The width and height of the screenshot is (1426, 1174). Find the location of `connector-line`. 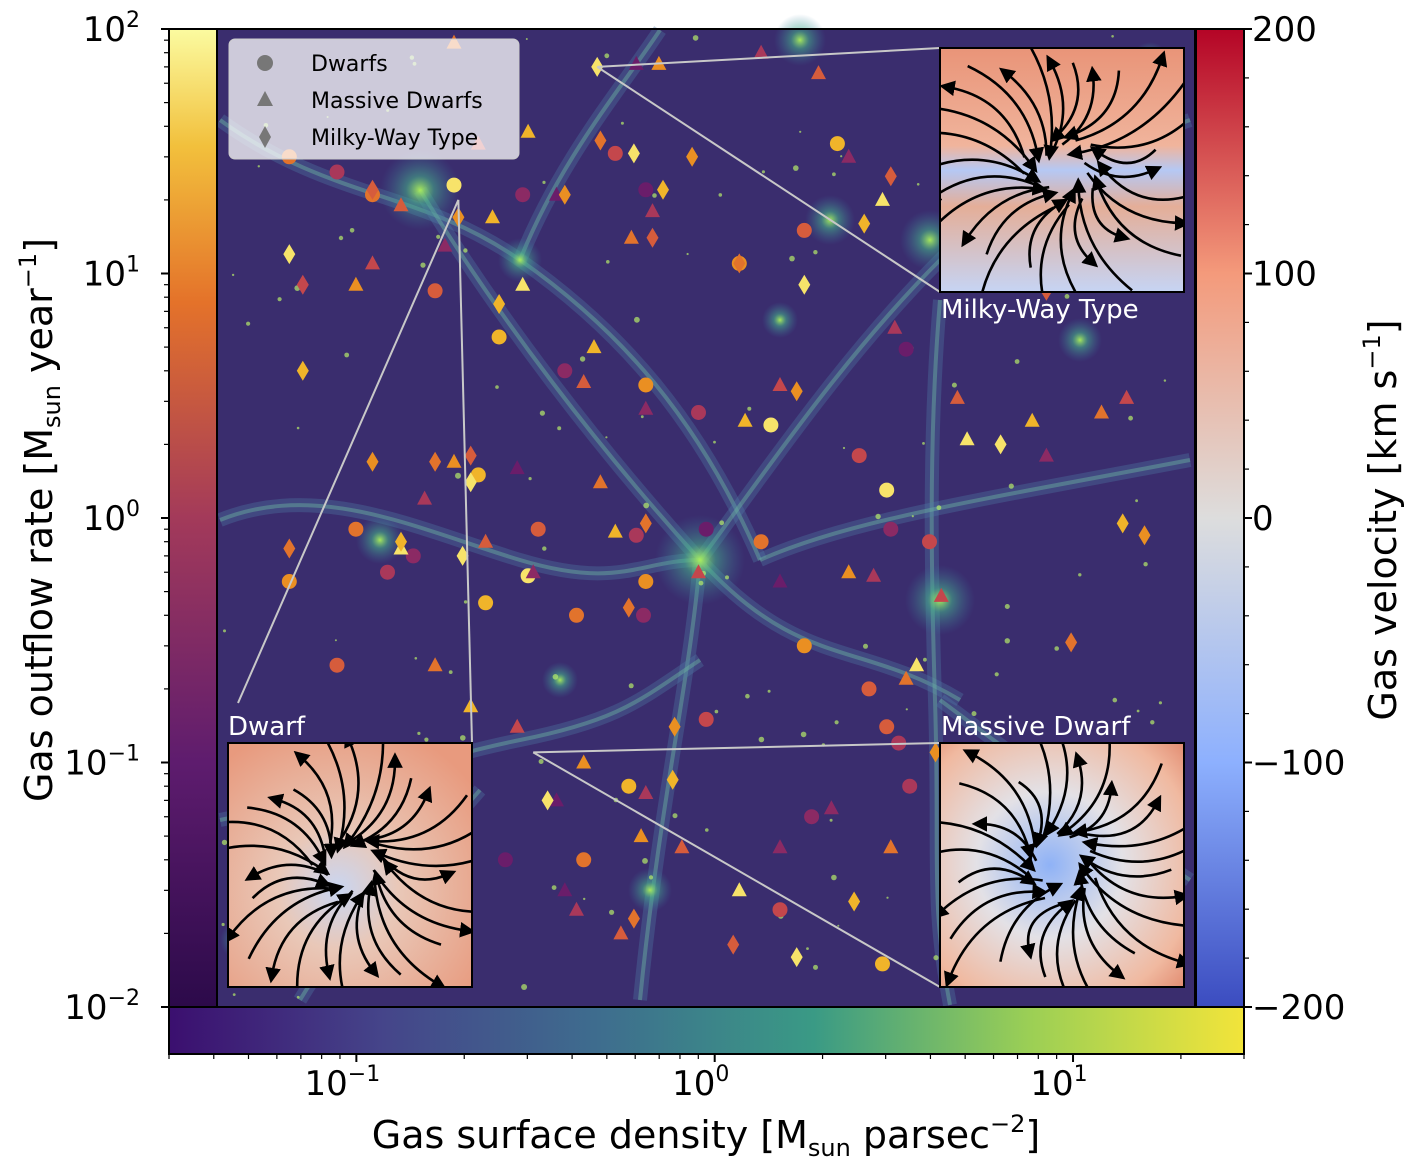

connector-line is located at coordinates (736, 869).